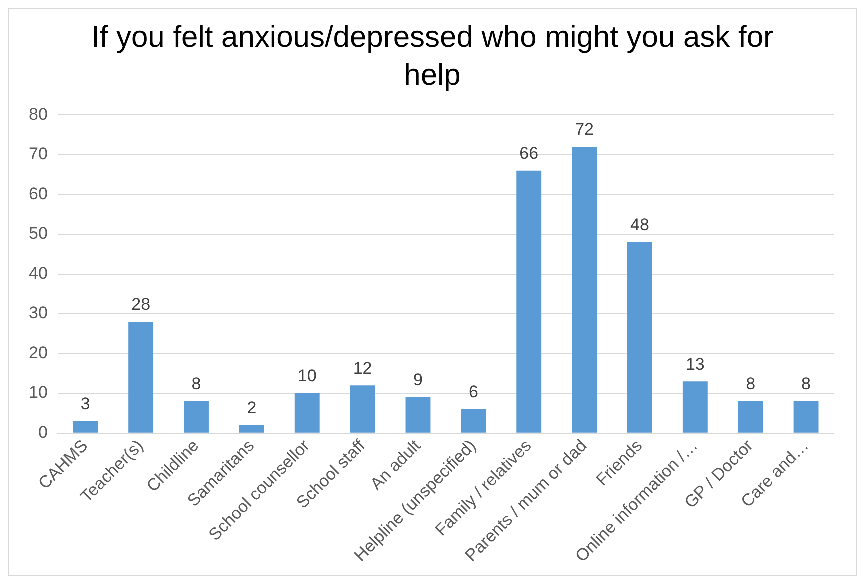 Image resolution: width=867 pixels, height=586 pixels. I want to click on data-label: 28, so click(141, 304).